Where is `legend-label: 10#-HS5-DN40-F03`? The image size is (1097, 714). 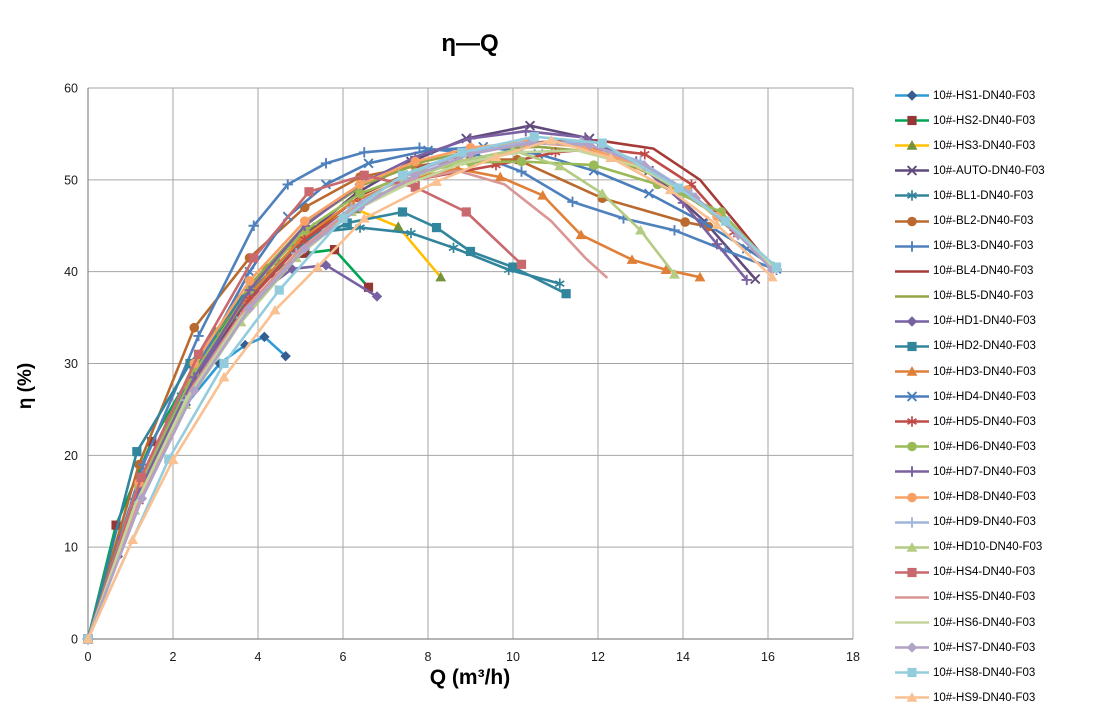 legend-label: 10#-HS5-DN40-F03 is located at coordinates (984, 597).